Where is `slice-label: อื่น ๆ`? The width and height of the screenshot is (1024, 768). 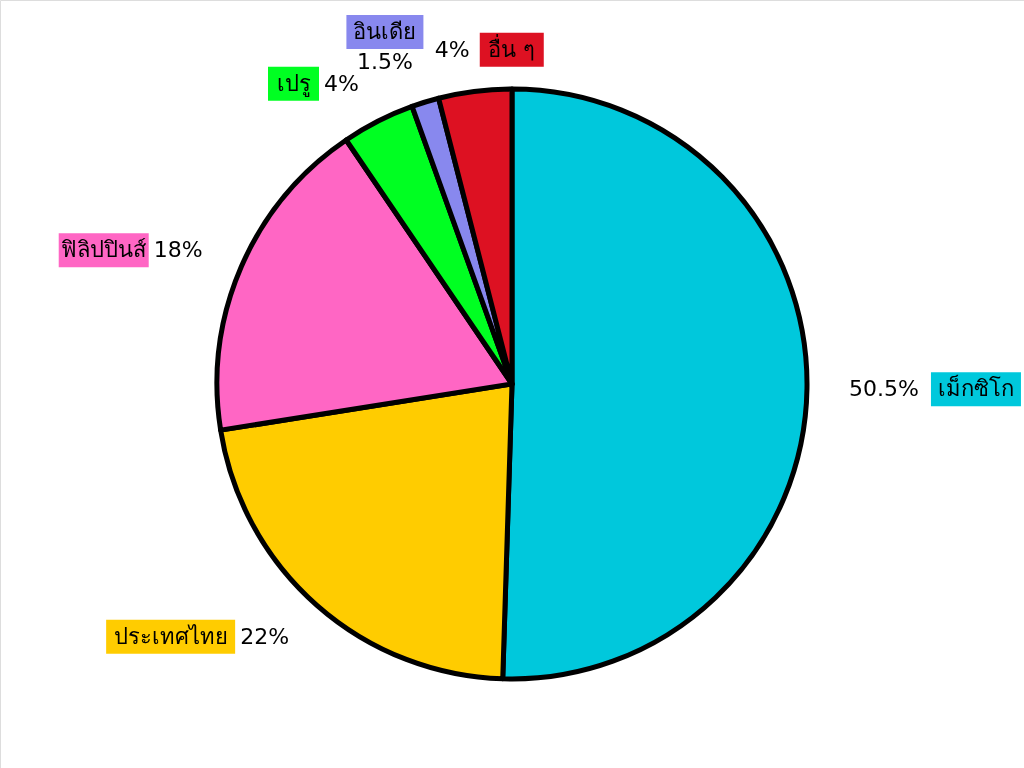
slice-label: อื่น ๆ is located at coordinates (512, 47).